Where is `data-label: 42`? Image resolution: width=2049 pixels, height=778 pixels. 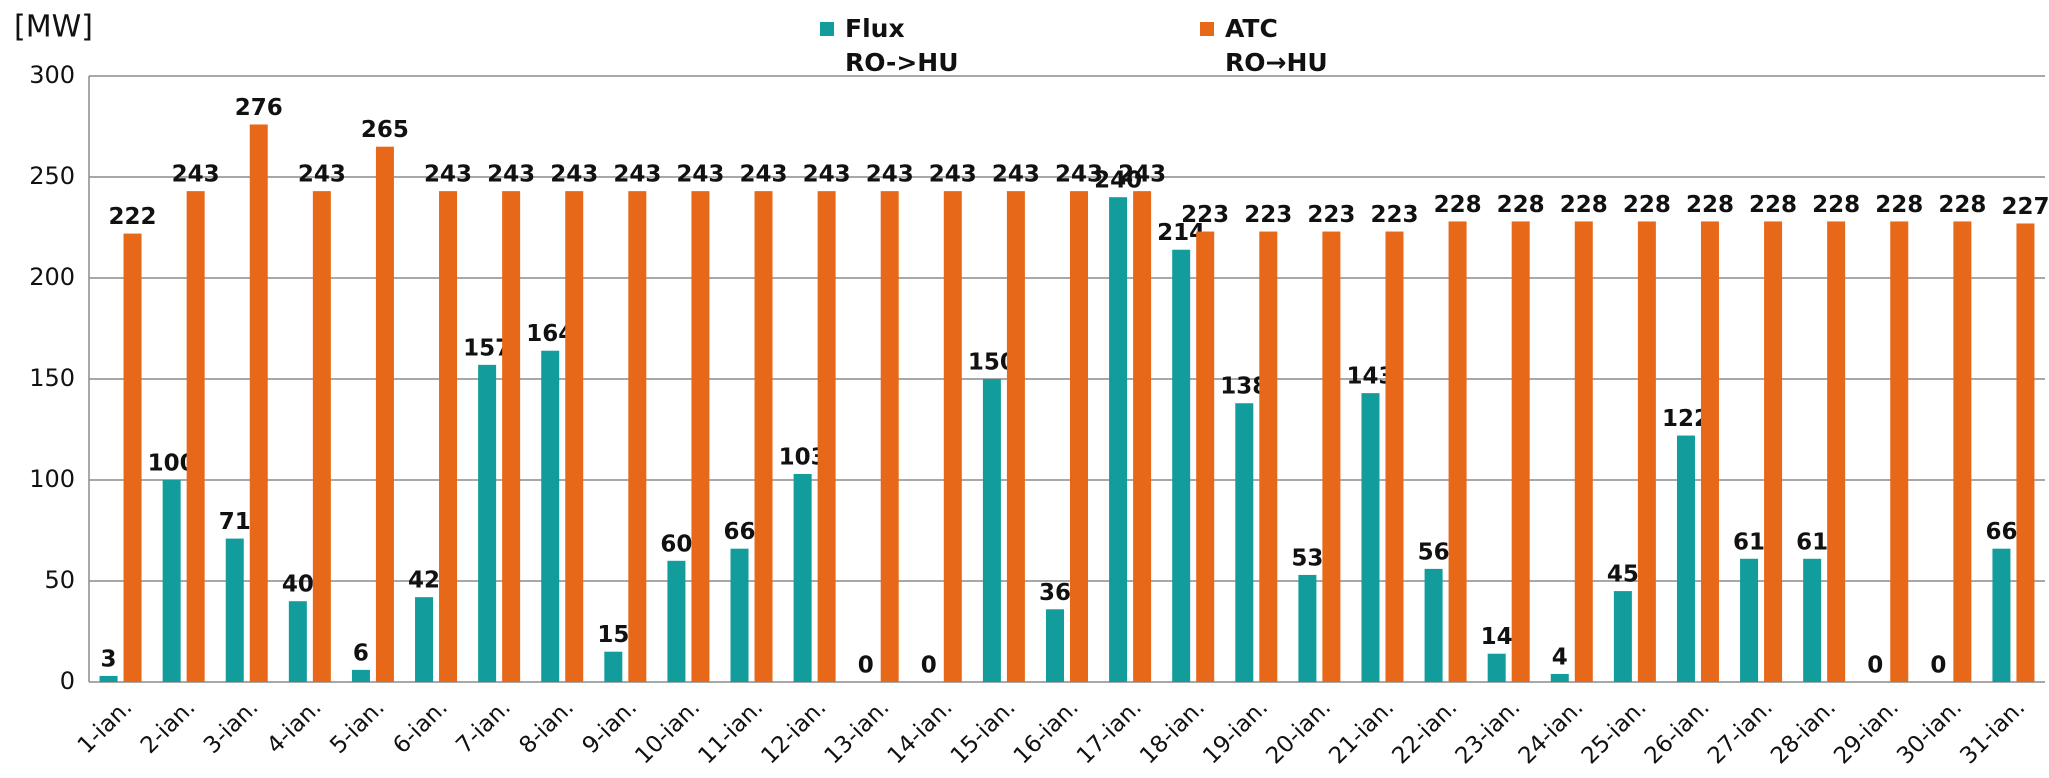
data-label: 42 is located at coordinates (424, 581).